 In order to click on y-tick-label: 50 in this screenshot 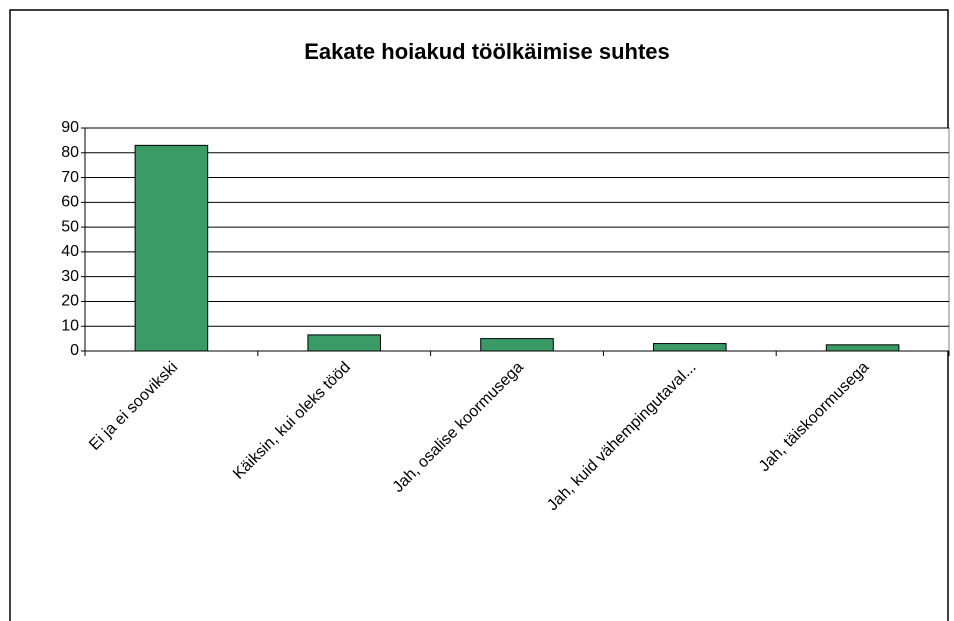, I will do `click(70, 226)`.